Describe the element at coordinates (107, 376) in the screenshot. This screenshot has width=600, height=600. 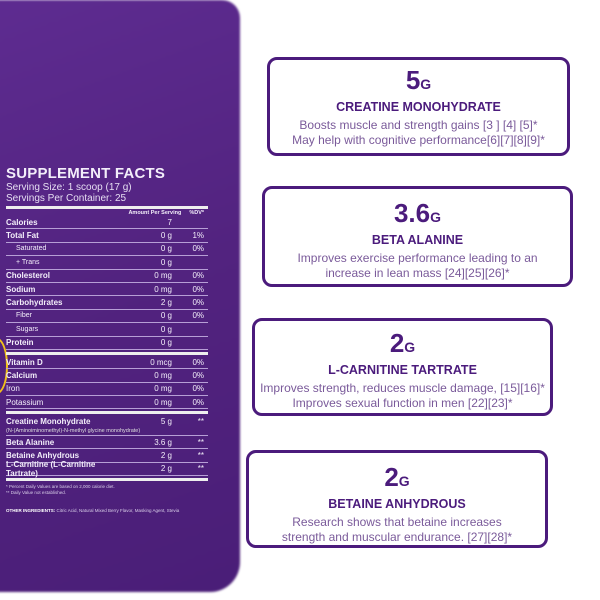
I see `facts-row: Calcium 0 mg 0%` at that location.